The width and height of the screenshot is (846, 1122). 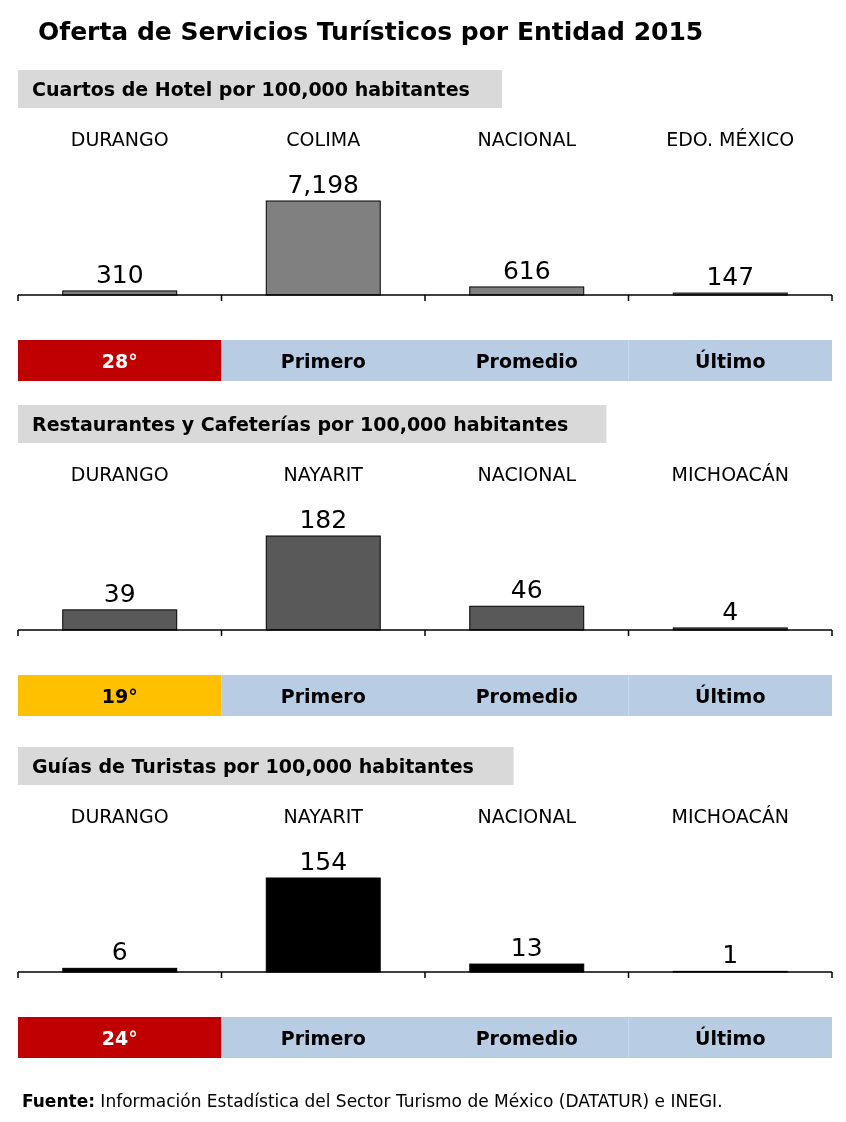 What do you see at coordinates (119, 274) in the screenshot?
I see `data-label: 310` at bounding box center [119, 274].